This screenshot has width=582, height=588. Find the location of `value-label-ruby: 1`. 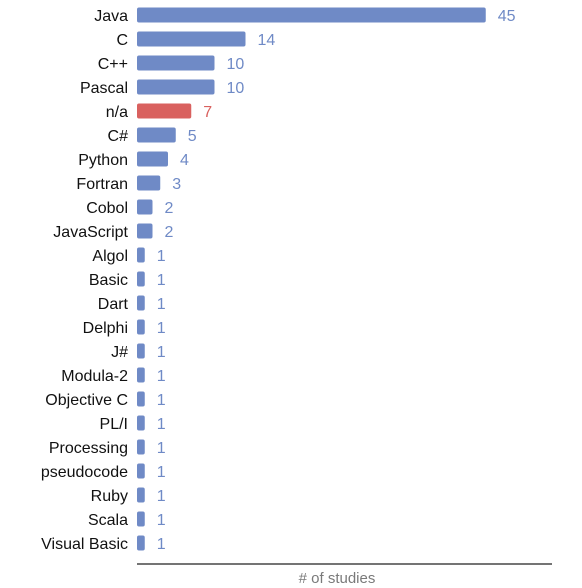

value-label-ruby: 1 is located at coordinates (161, 496).